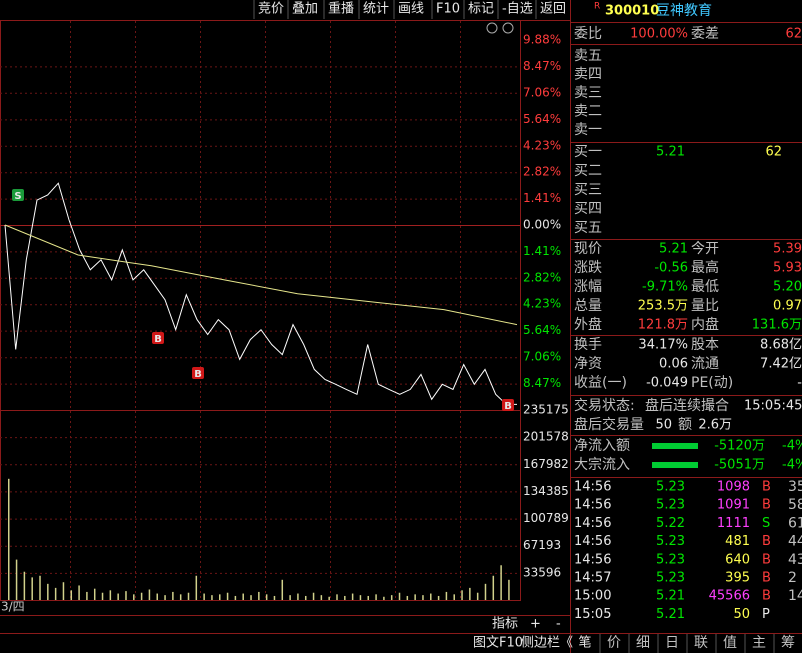 This screenshot has width=802, height=653. I want to click on after-label: 额, so click(685, 425).